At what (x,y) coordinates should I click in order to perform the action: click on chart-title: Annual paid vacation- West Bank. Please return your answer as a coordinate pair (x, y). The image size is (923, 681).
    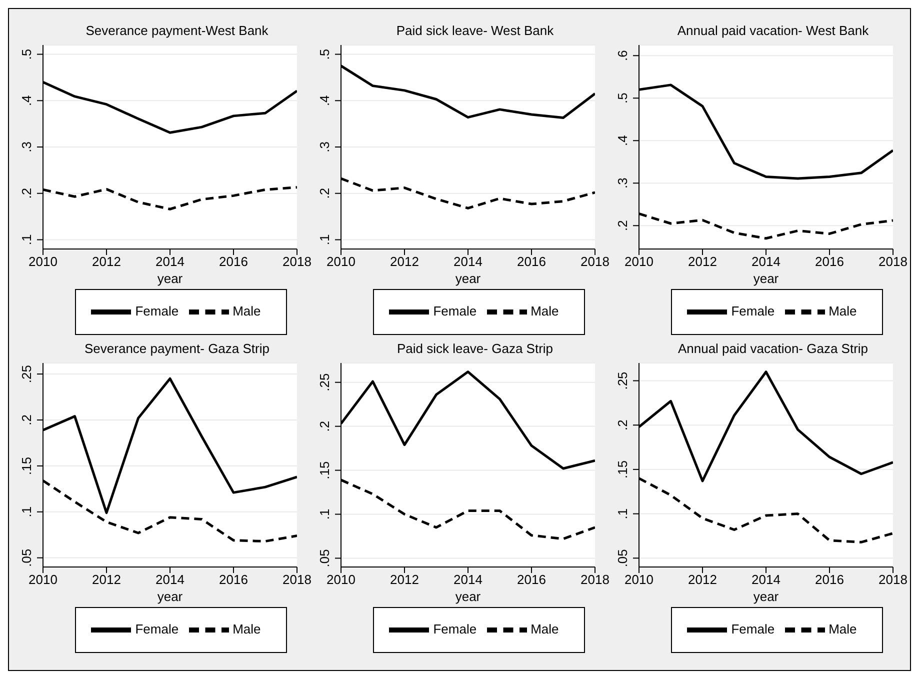
    Looking at the image, I should click on (773, 31).